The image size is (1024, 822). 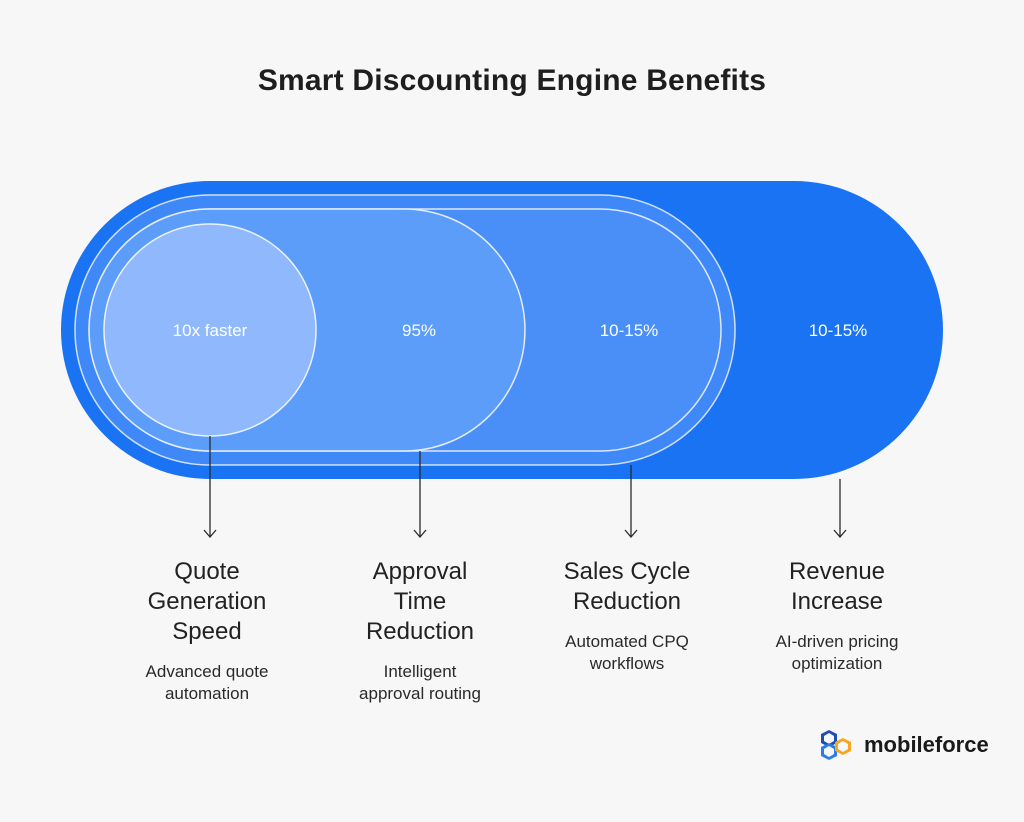 I want to click on value-label-approval: 95%, so click(x=419, y=330).